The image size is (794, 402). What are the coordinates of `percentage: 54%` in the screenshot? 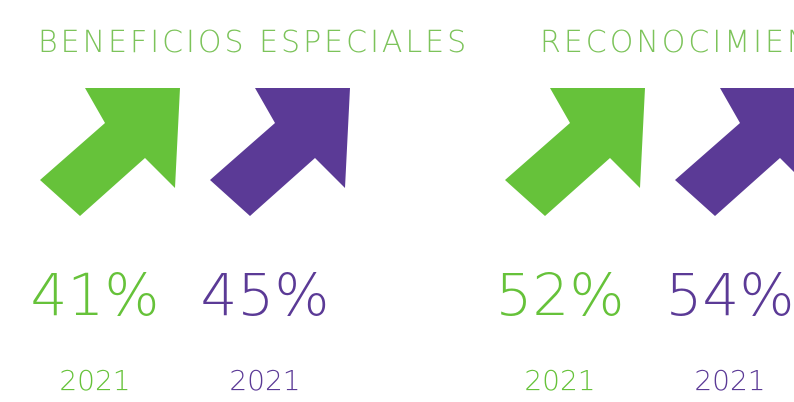 It's located at (730, 295).